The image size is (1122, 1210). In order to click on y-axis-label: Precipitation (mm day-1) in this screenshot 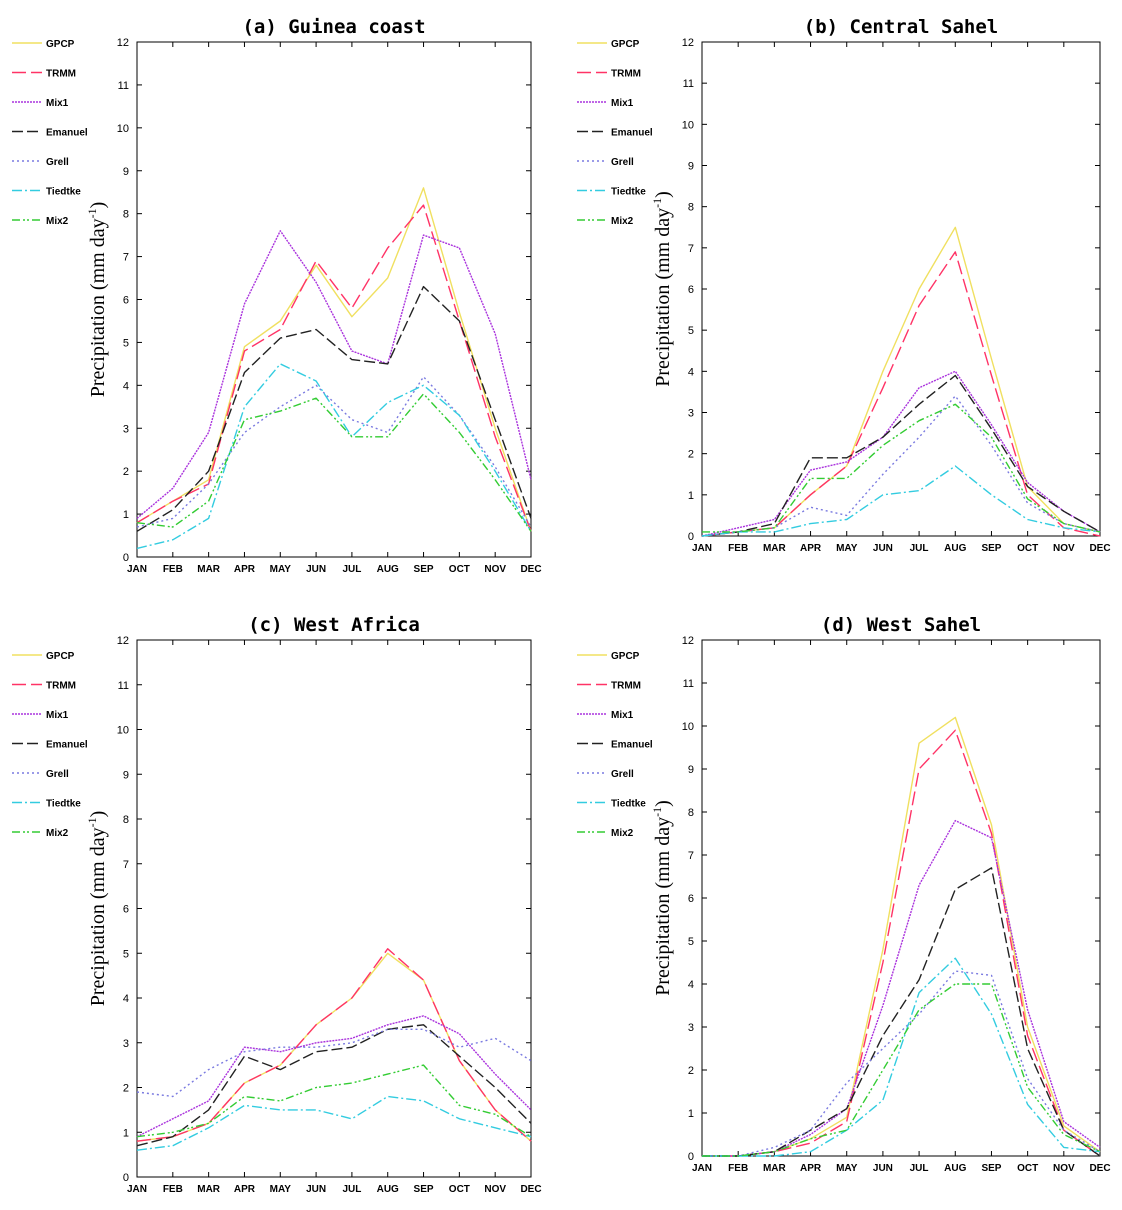, I will do `click(97, 909)`.